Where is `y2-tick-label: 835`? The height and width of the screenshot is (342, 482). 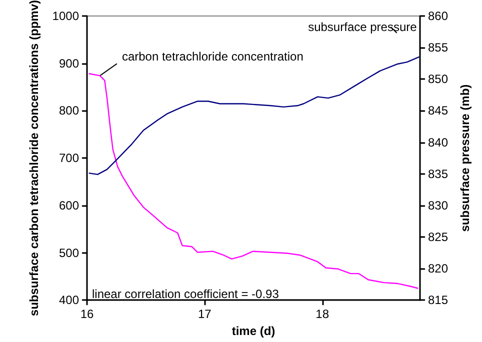 y2-tick-label: 835 is located at coordinates (438, 173).